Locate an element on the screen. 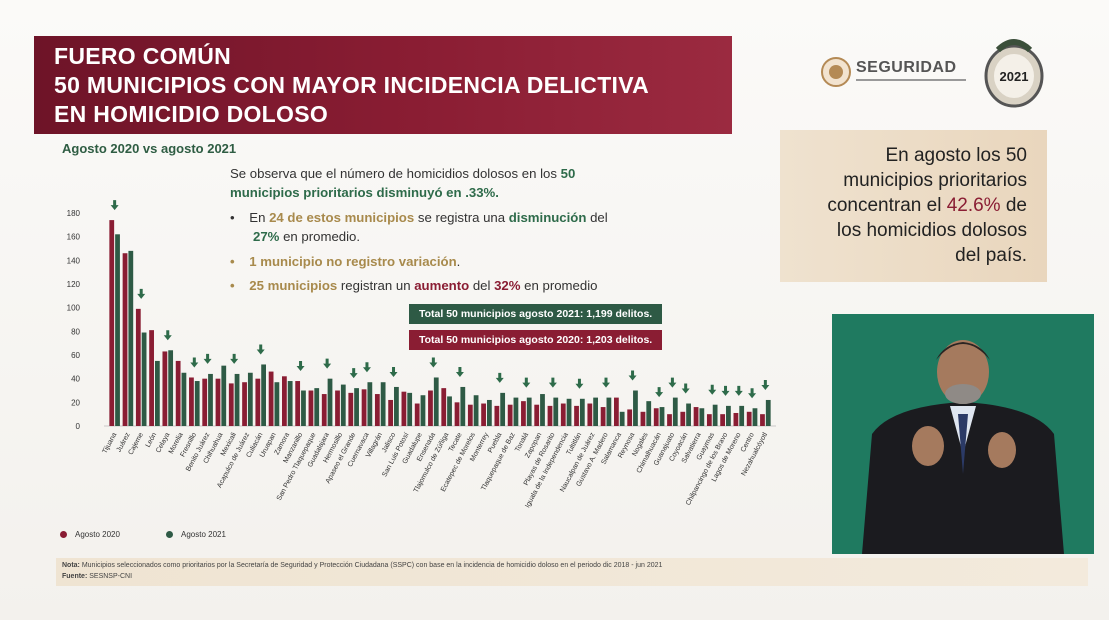 This screenshot has width=1109, height=620. y-tick-label: 60 is located at coordinates (75, 355).